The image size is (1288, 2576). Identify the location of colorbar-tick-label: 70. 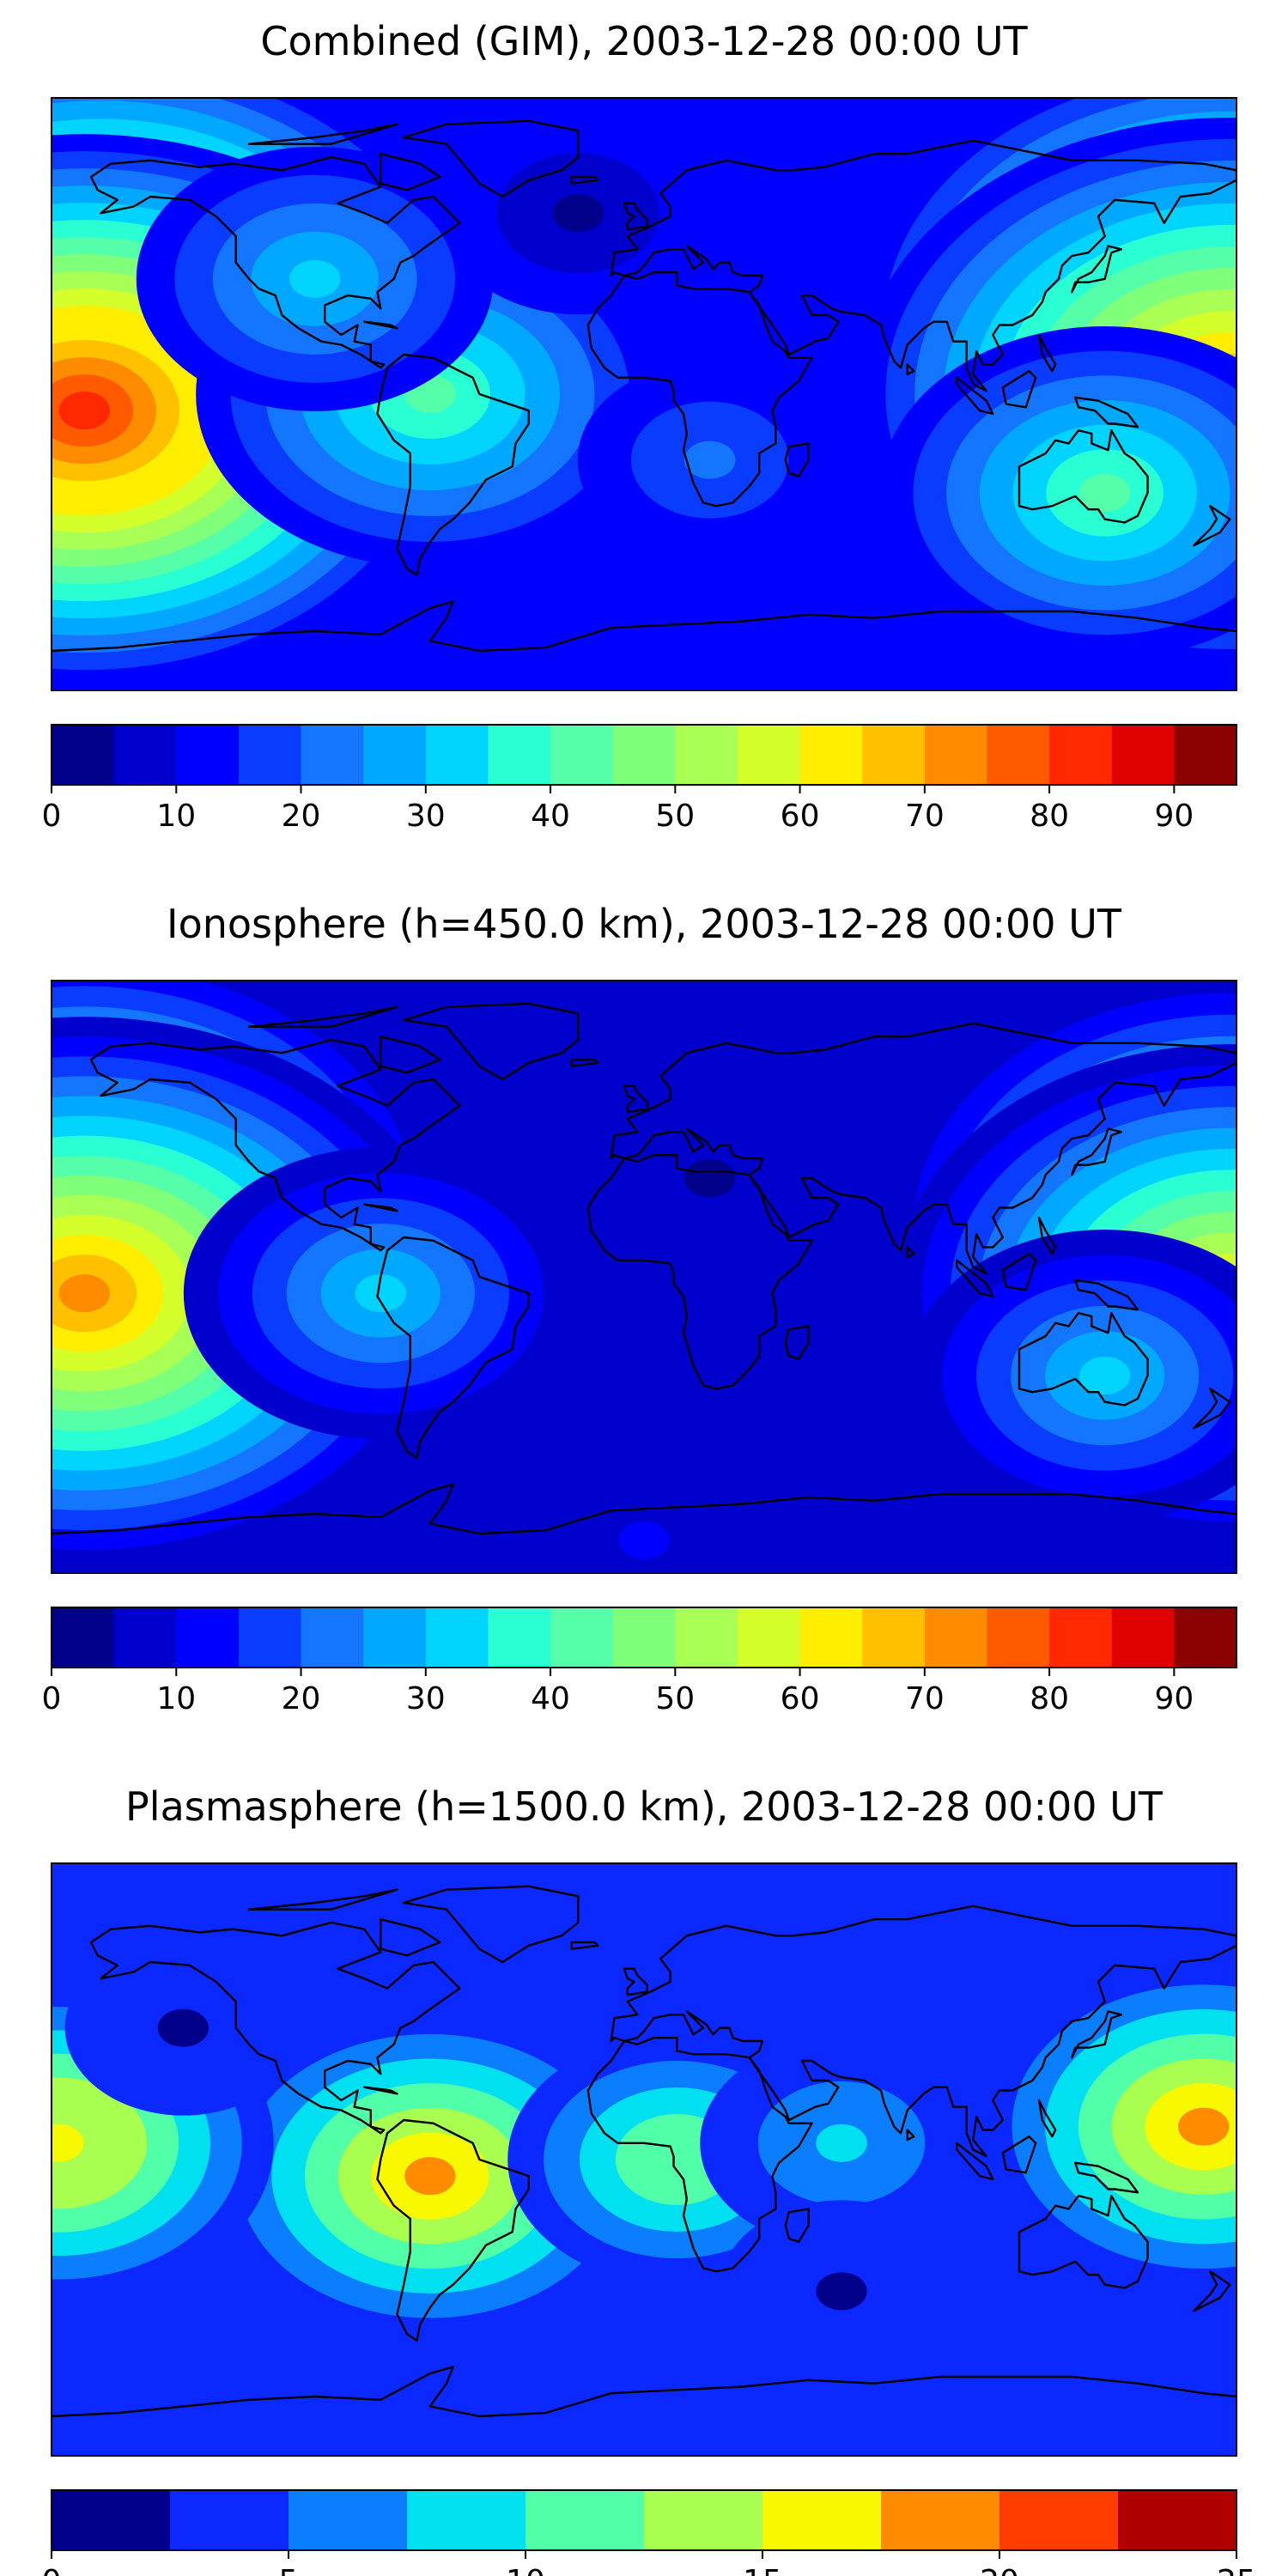
(925, 1698).